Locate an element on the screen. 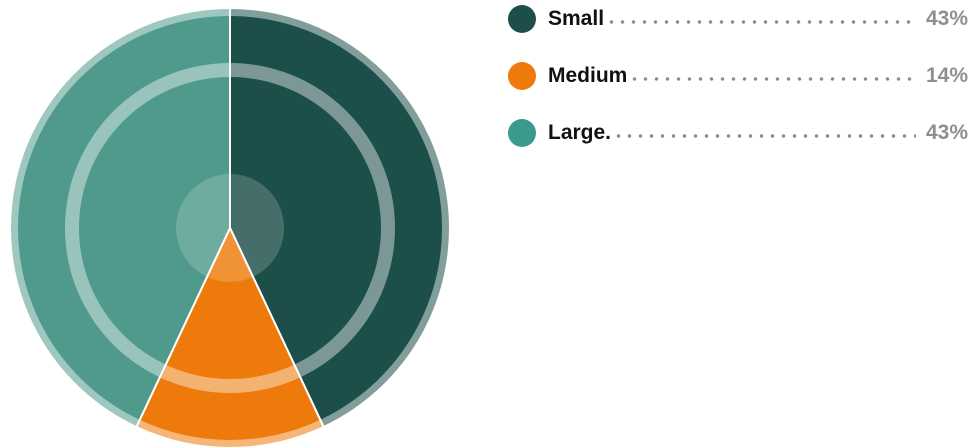  legend-swatch-medium is located at coordinates (522, 76).